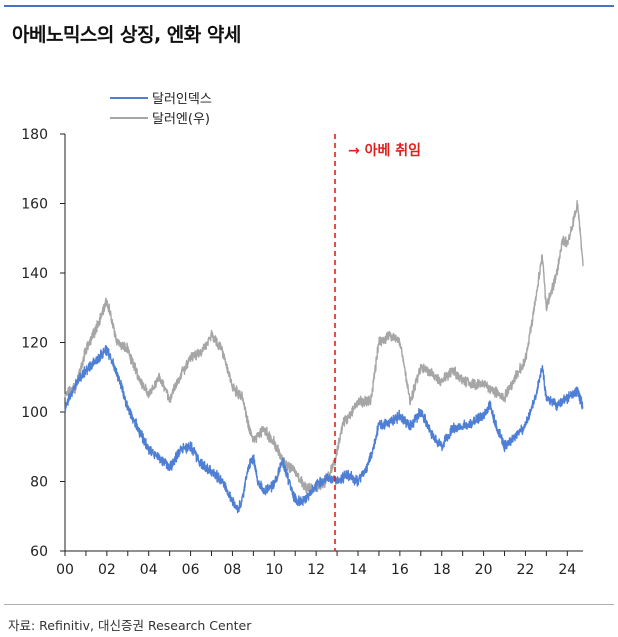 The width and height of the screenshot is (618, 637). I want to click on x-tick-label: 16, so click(400, 570).